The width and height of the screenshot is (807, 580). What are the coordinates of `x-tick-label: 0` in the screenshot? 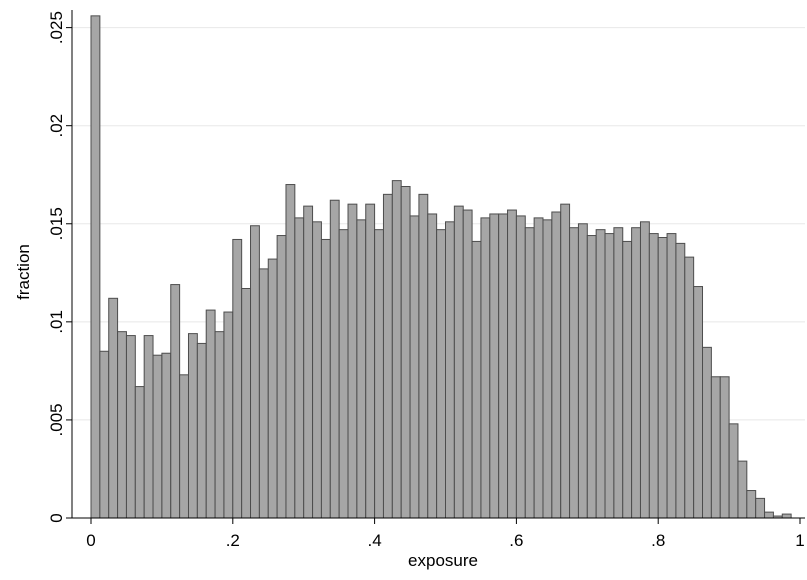 It's located at (90, 540).